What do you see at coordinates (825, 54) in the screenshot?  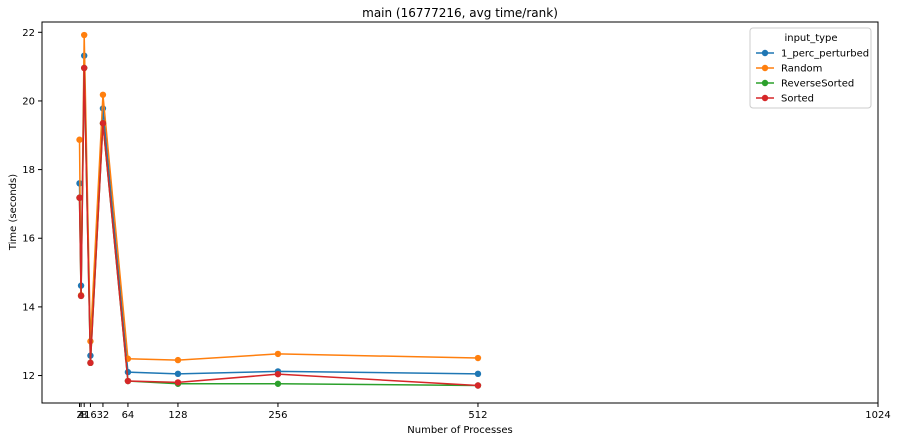 I see `legend-label: 1_perc_perturbed` at bounding box center [825, 54].